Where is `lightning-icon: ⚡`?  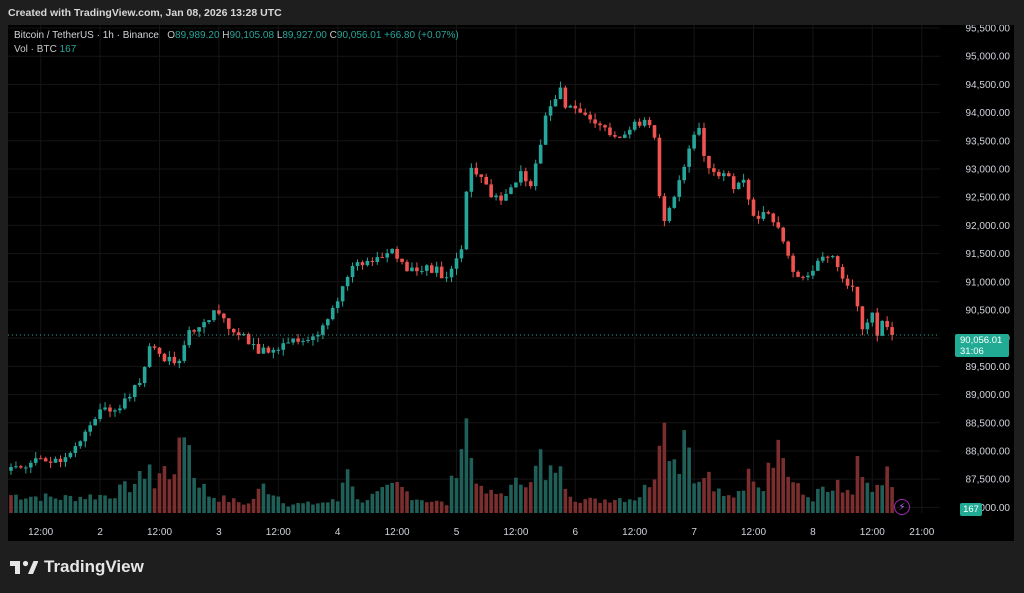 lightning-icon: ⚡ is located at coordinates (902, 507).